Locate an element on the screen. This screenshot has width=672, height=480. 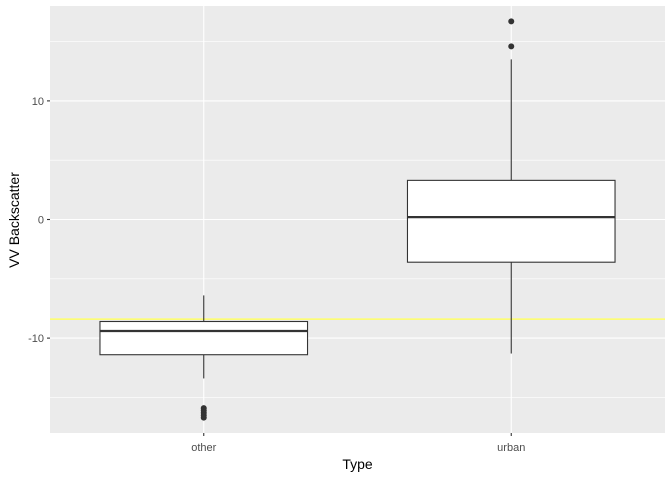
y-tick-label: 10 is located at coordinates (38, 102).